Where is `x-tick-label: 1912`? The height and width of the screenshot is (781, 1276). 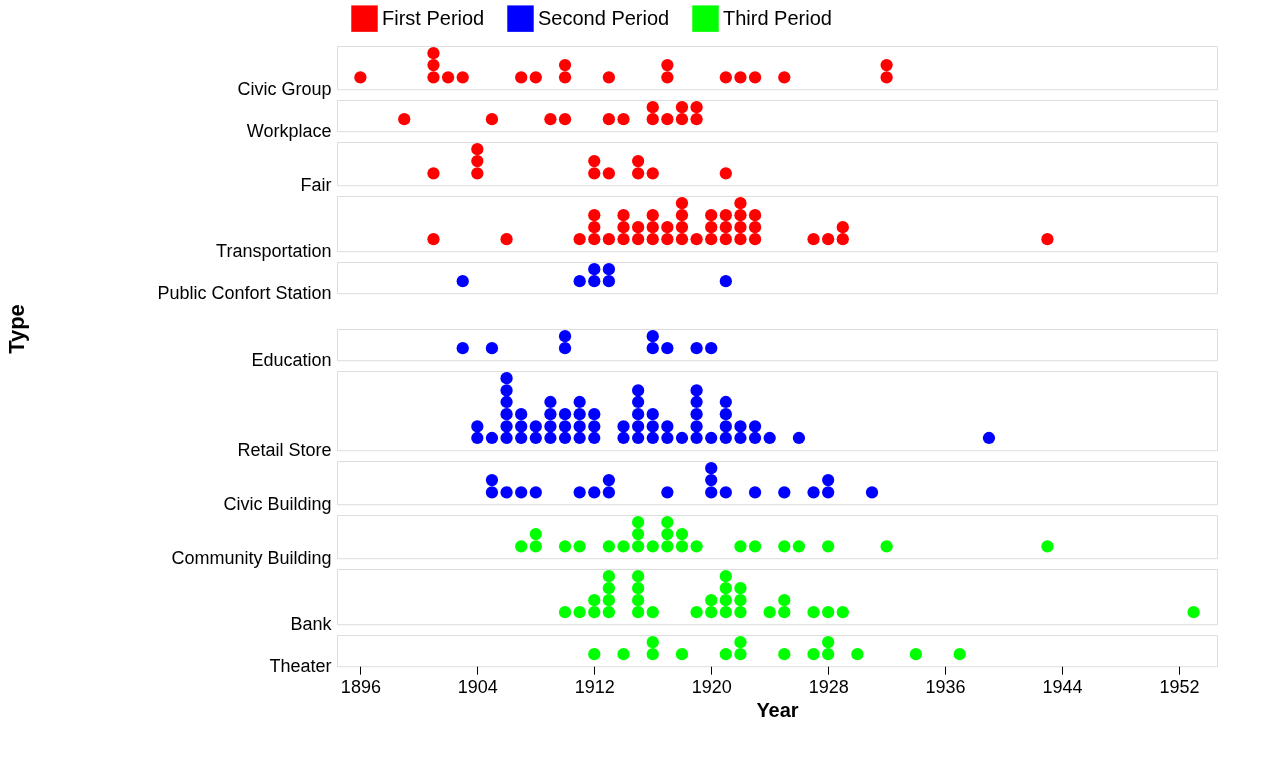
x-tick-label: 1912 is located at coordinates (594, 686).